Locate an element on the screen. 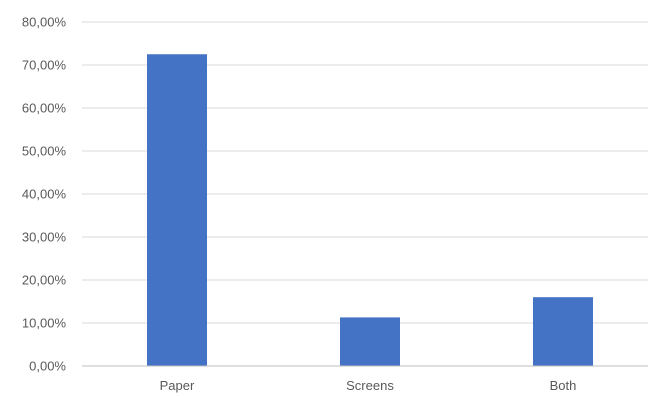 The height and width of the screenshot is (396, 648). y-tick-label: 40,00% is located at coordinates (44, 194).